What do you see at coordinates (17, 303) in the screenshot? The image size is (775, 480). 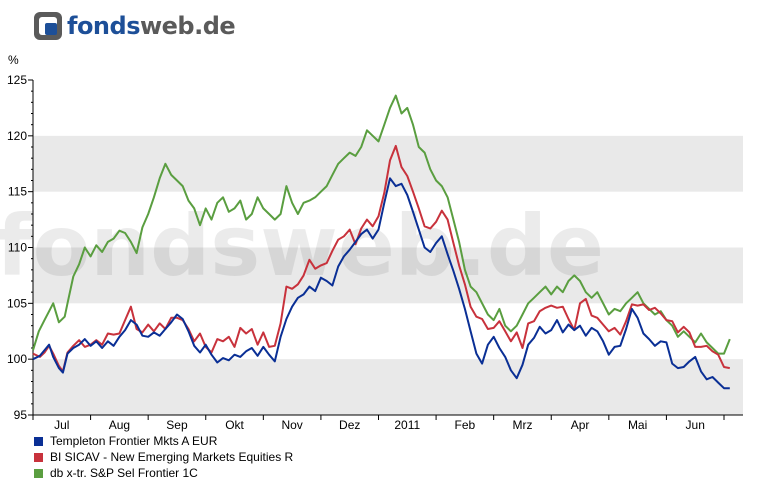 I see `y-tick-label: 105` at bounding box center [17, 303].